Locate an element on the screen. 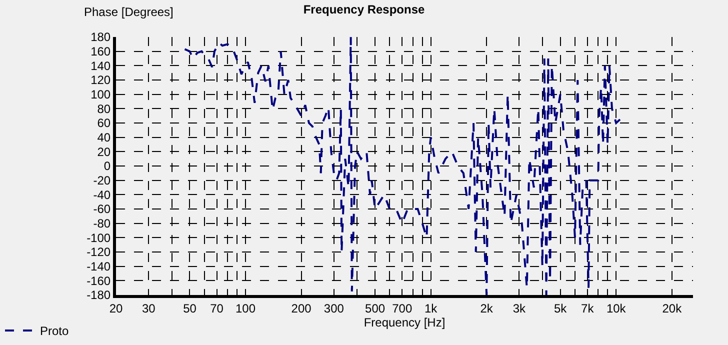  y-tick-label: 60 is located at coordinates (104, 123).